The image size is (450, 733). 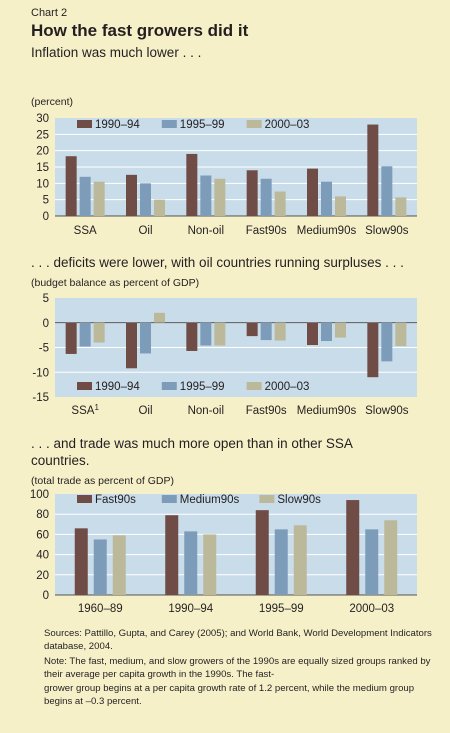 I want to click on y-tick-label: -15, so click(x=40, y=398).